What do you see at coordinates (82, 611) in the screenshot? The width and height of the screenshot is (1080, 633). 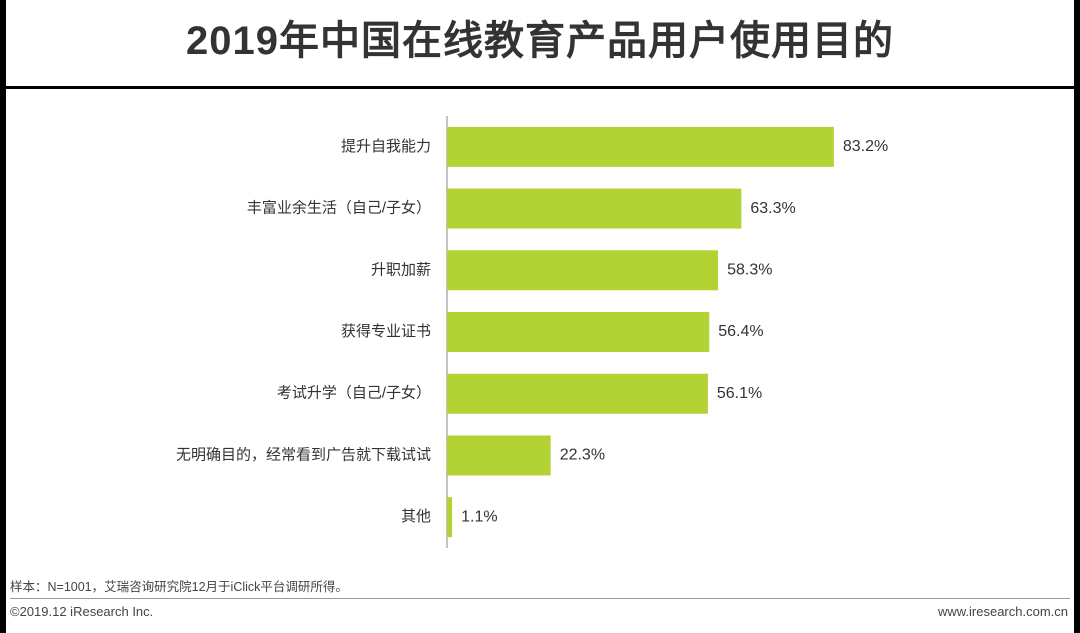 I see `copyright-text: ©2019.12 iResearch Inc.` at bounding box center [82, 611].